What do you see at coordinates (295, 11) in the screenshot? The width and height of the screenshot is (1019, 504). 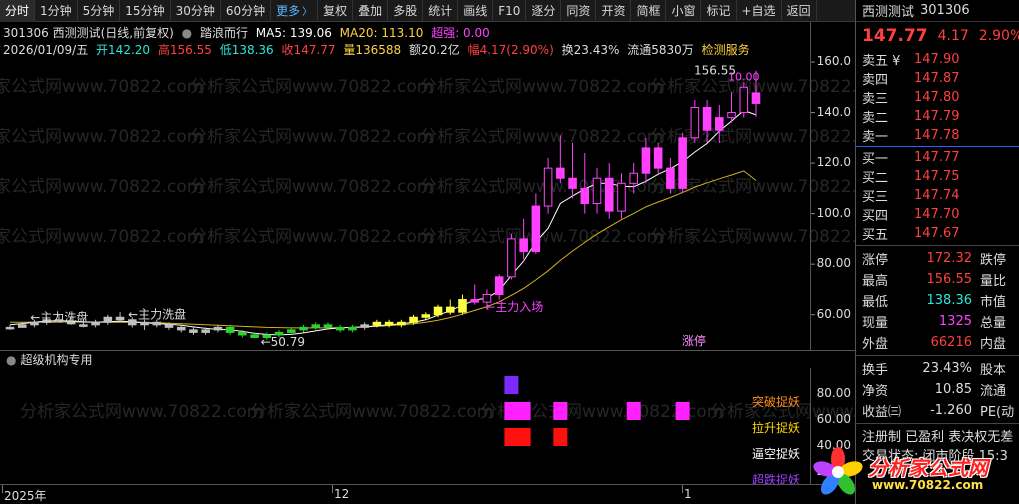 I see `toolbar-button-6: 更多〉` at bounding box center [295, 11].